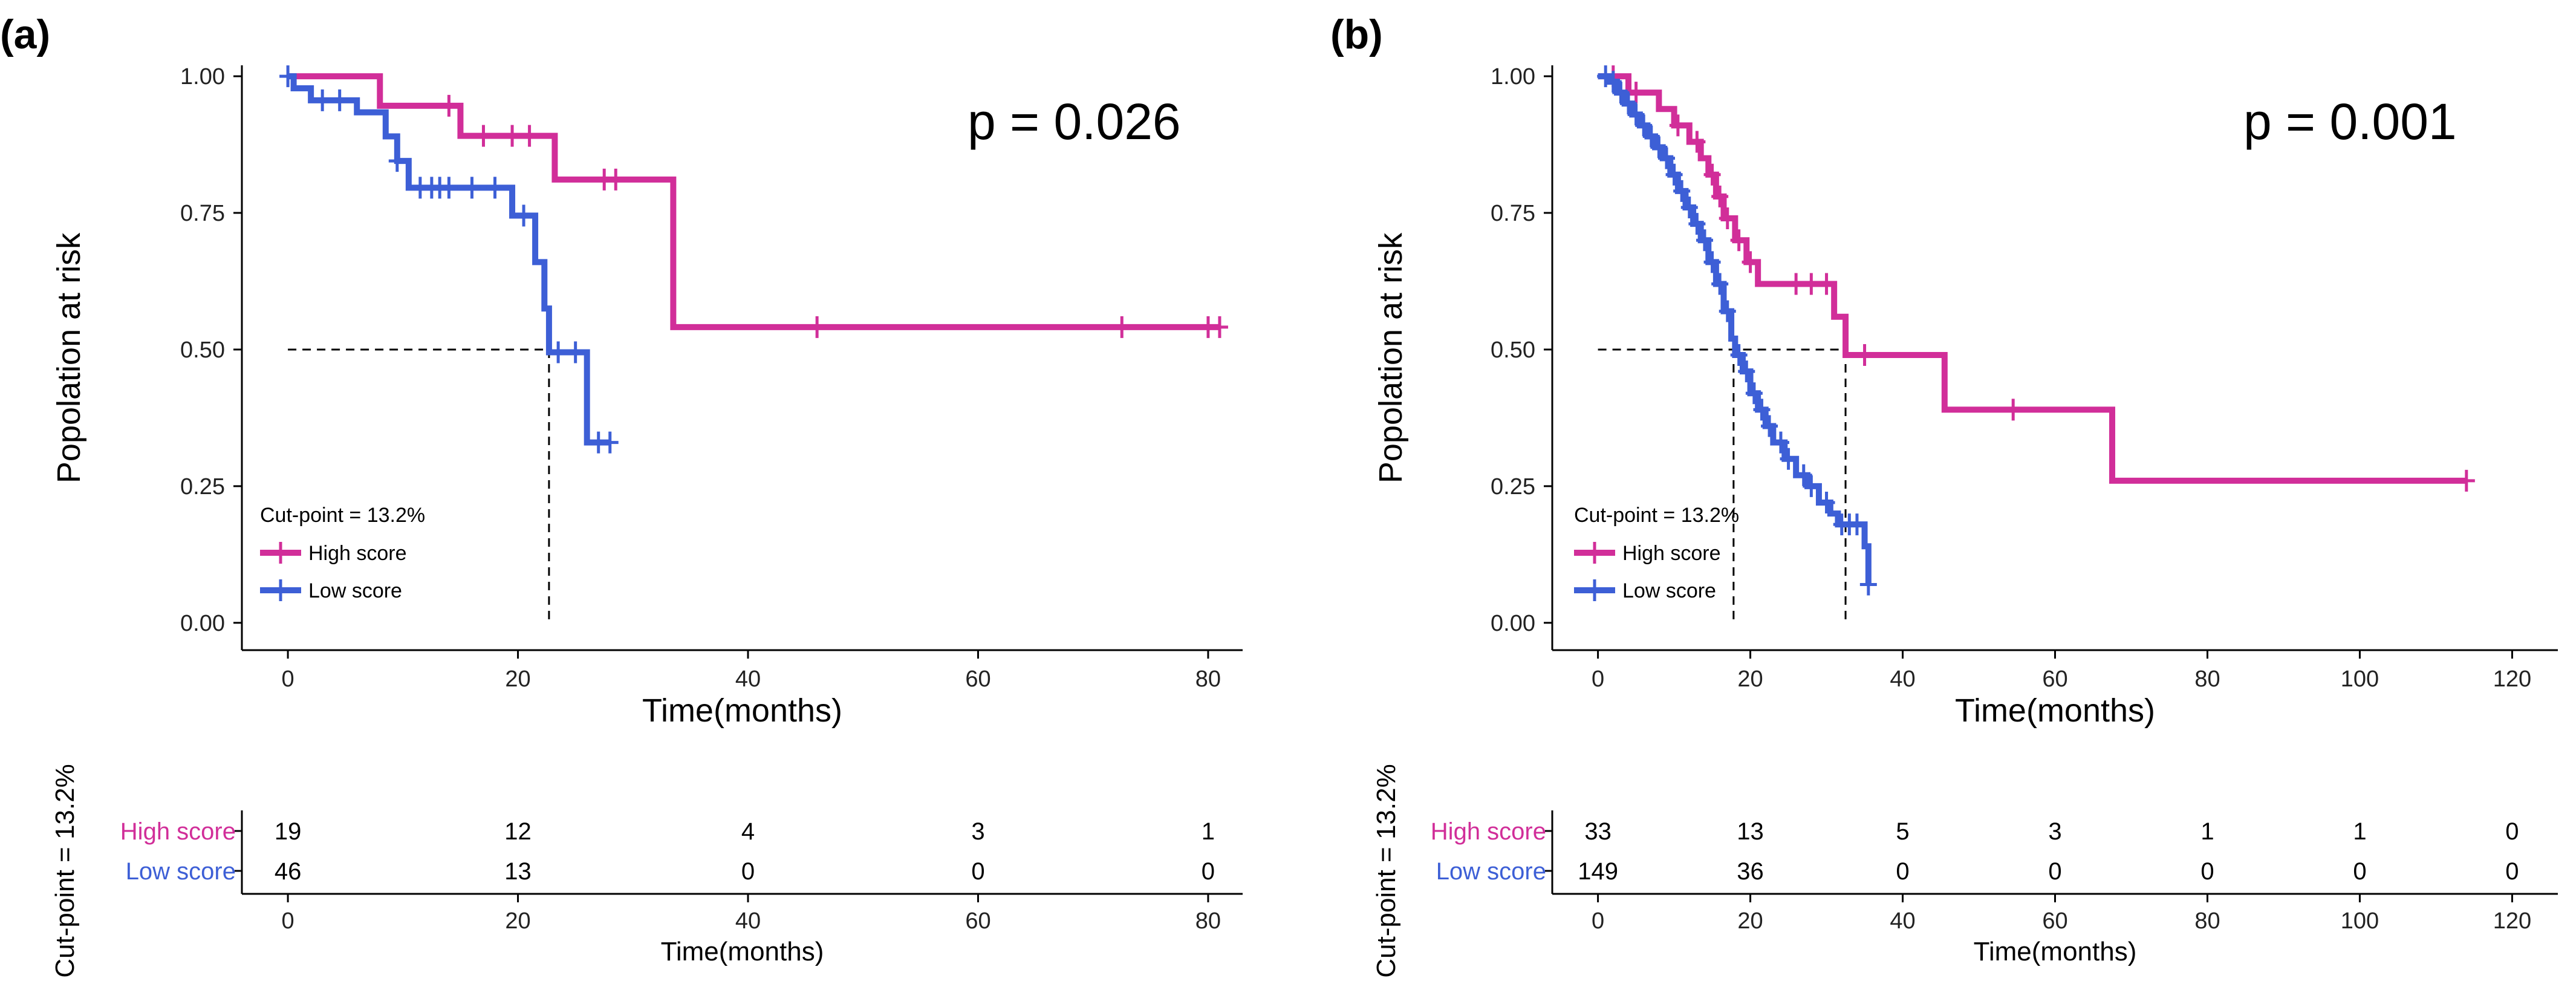 The image size is (2576, 987). What do you see at coordinates (25, 34) in the screenshot?
I see `panel-label: (a)` at bounding box center [25, 34].